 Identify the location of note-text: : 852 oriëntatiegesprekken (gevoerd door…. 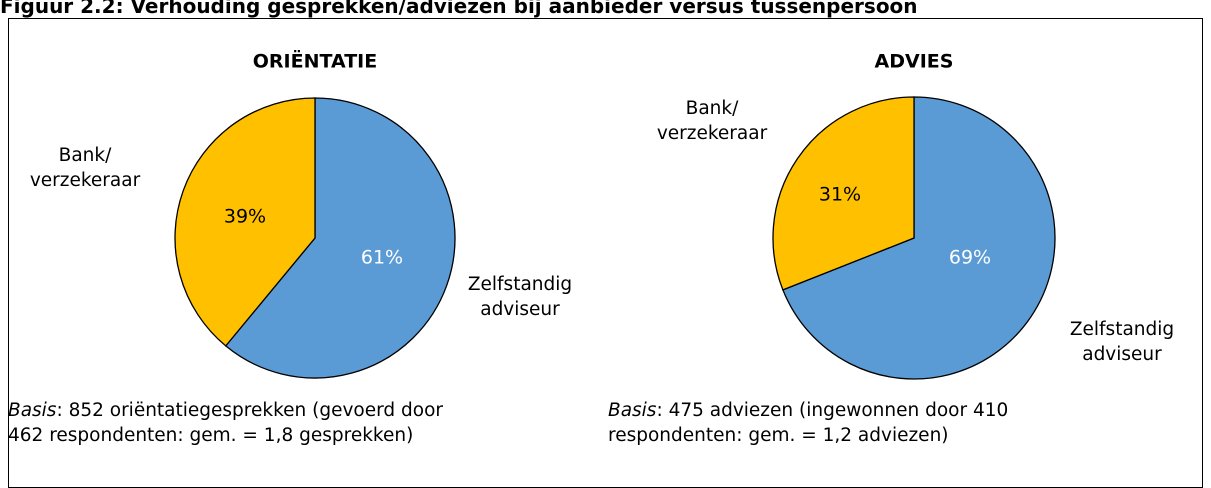
(226, 423).